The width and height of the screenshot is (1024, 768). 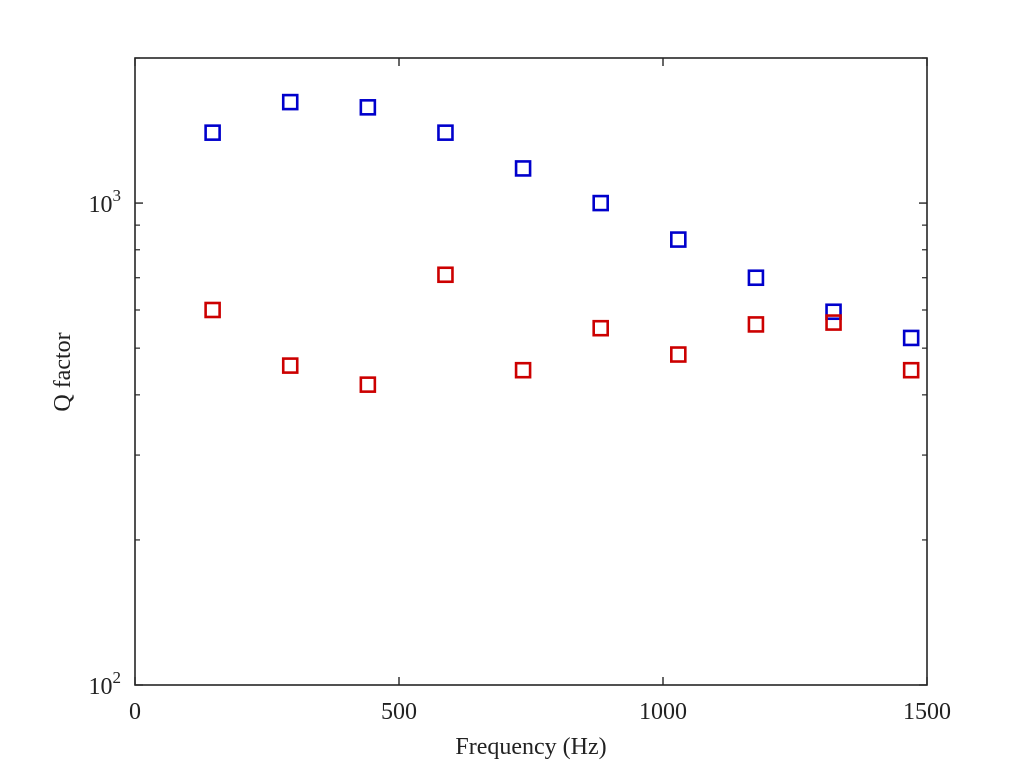 What do you see at coordinates (105, 202) in the screenshot?
I see `y-tick-label: 10³` at bounding box center [105, 202].